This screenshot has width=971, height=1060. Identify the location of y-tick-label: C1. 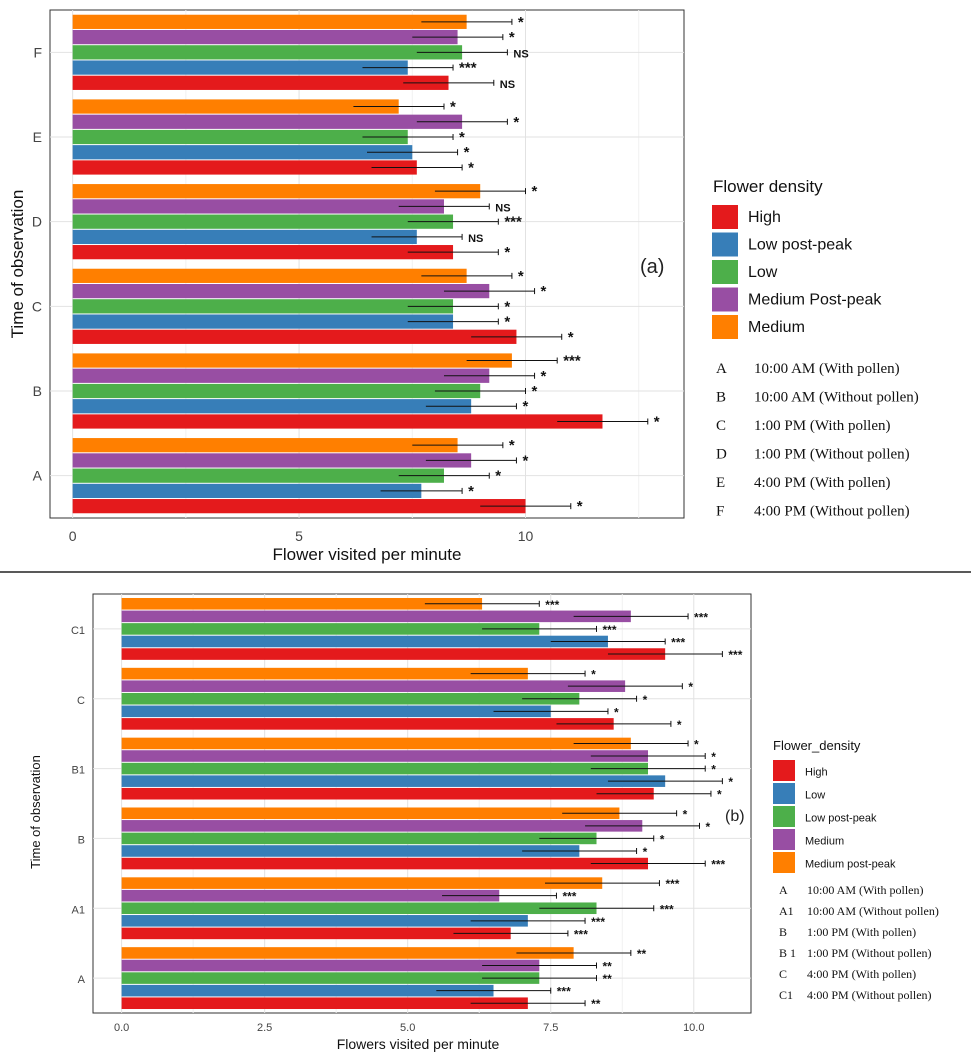
(78, 631).